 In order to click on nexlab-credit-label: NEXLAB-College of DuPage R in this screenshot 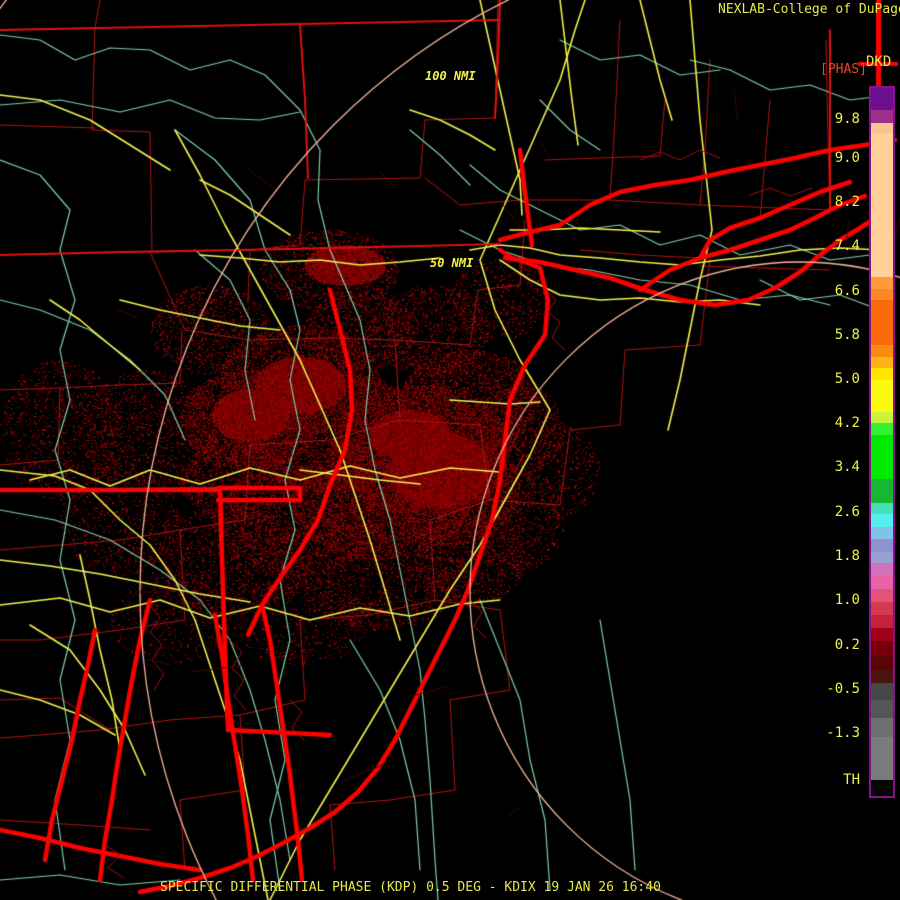, I will do `click(809, 9)`.